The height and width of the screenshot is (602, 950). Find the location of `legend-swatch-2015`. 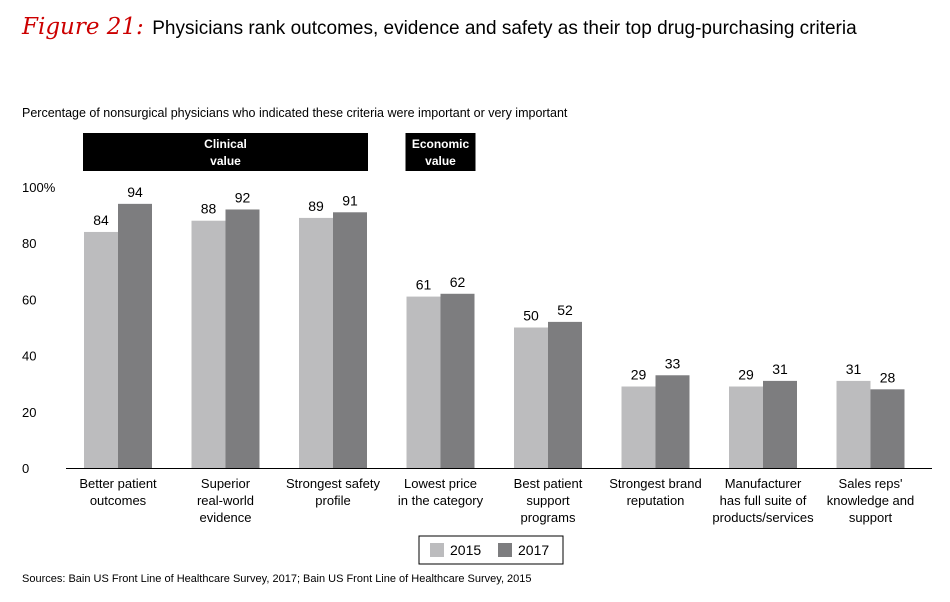

legend-swatch-2015 is located at coordinates (437, 550).